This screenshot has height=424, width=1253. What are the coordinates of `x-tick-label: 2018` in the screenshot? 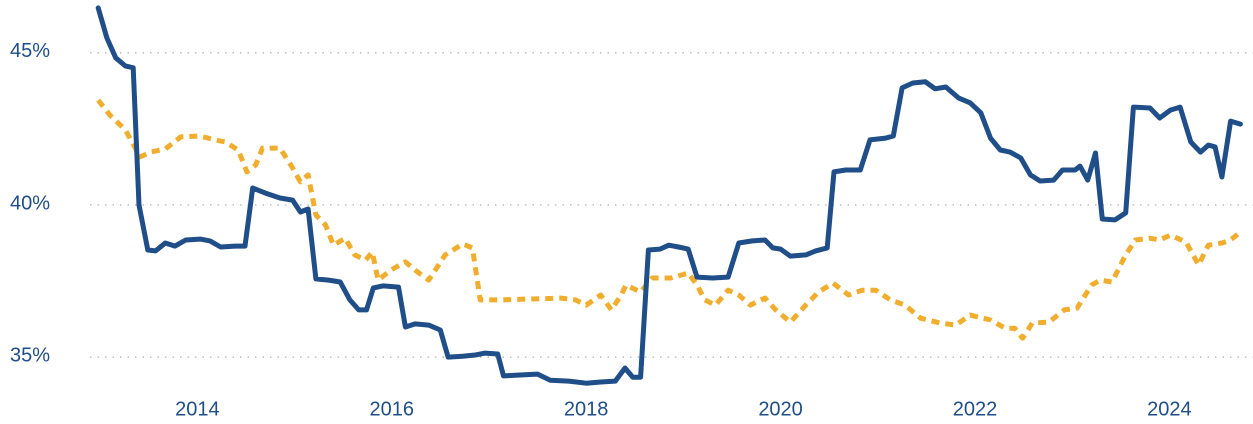 It's located at (586, 409).